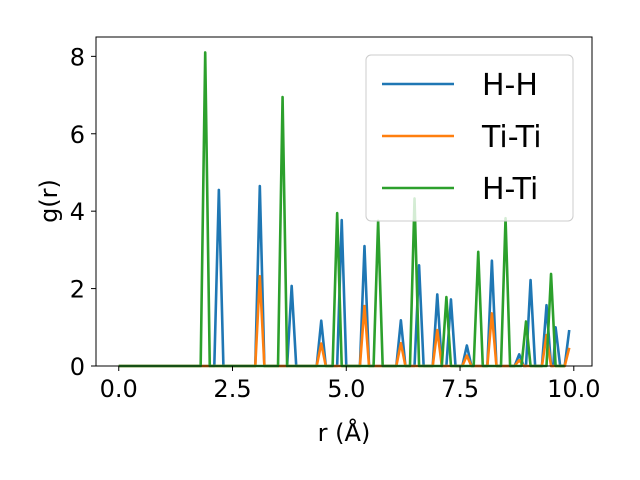 This screenshot has height=480, width=640. I want to click on legend-label-ti-ti: Ti-Ti, so click(511, 137).